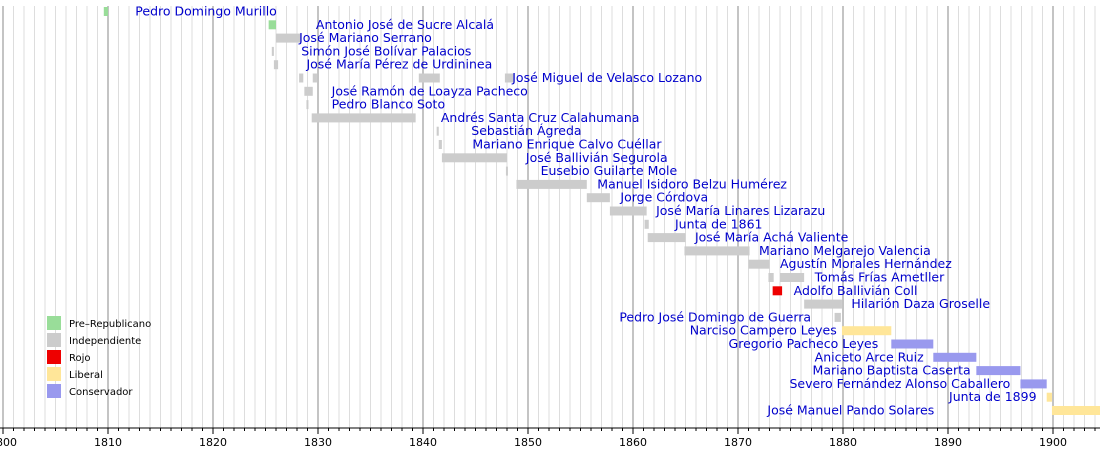  I want to click on x-tick-label: 1900, so click(1053, 442).